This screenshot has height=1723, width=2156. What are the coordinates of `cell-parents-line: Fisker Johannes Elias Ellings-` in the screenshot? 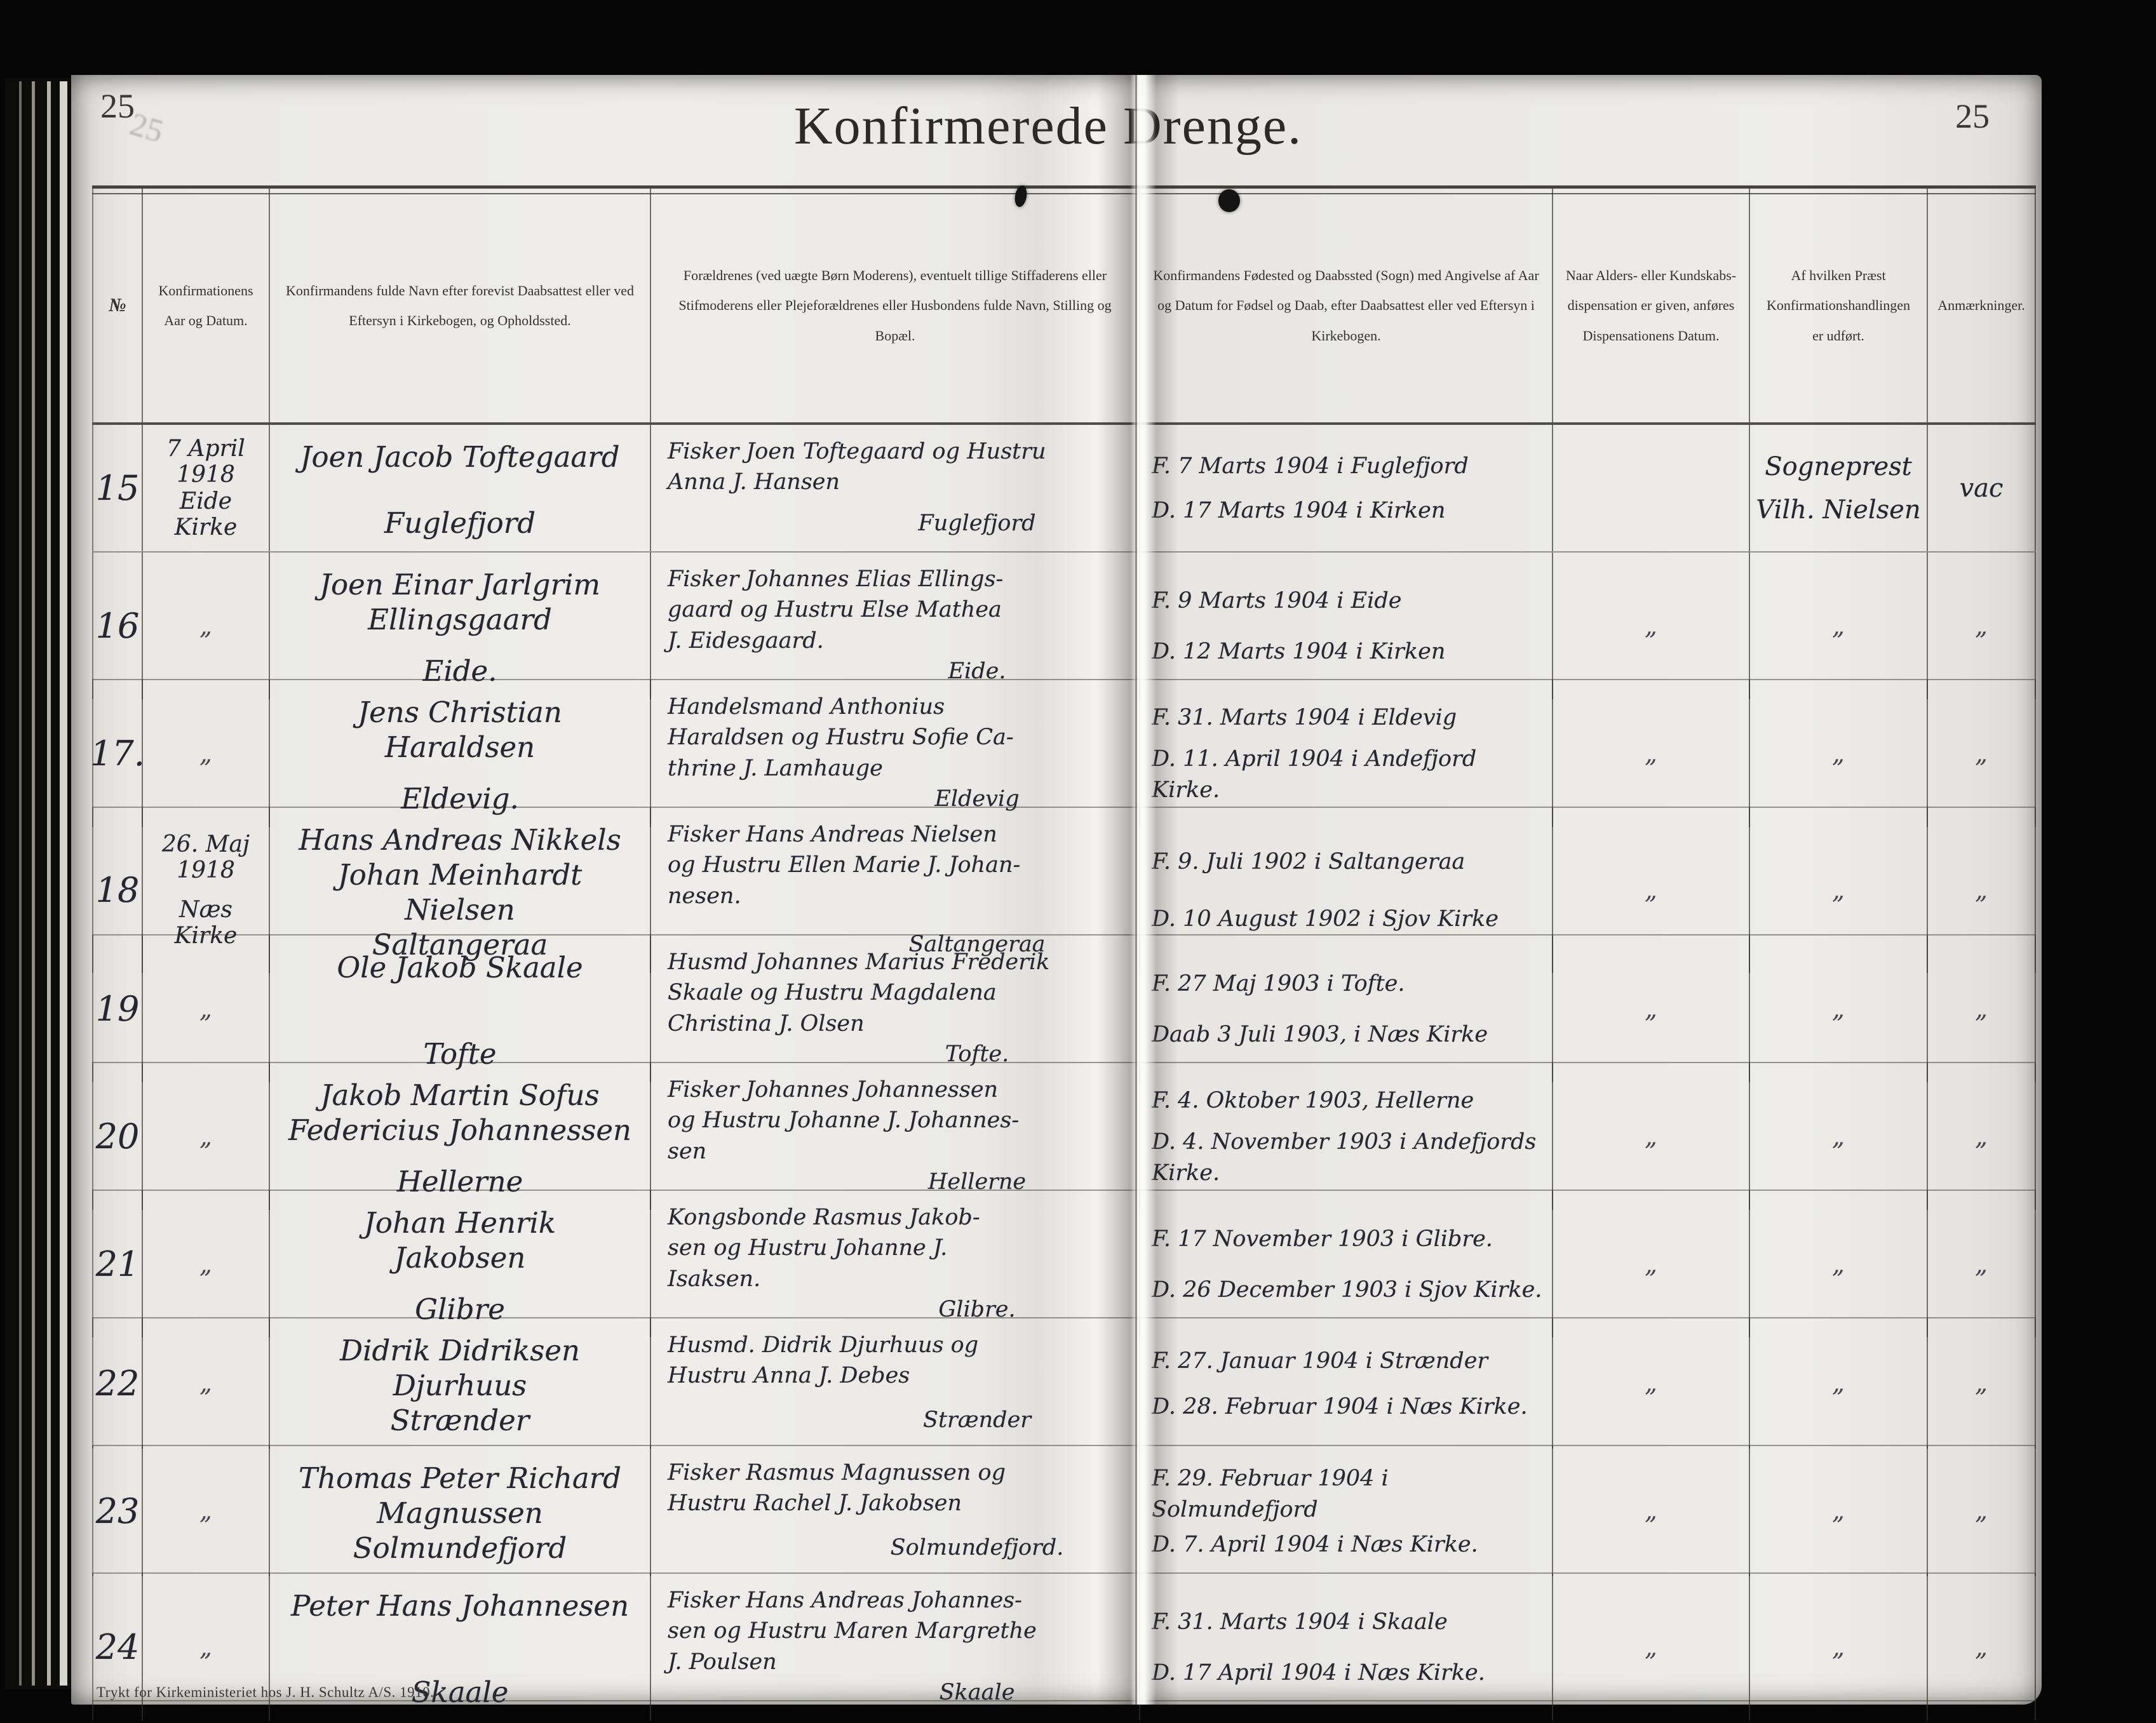 It's located at (836, 579).